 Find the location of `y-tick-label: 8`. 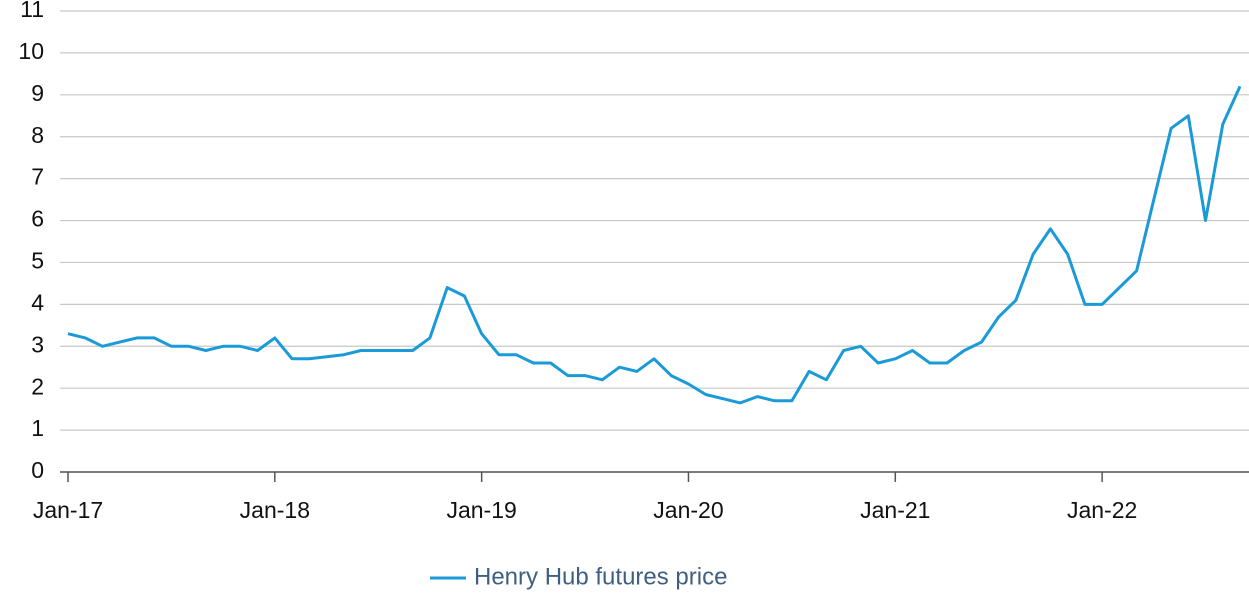

y-tick-label: 8 is located at coordinates (37, 135).